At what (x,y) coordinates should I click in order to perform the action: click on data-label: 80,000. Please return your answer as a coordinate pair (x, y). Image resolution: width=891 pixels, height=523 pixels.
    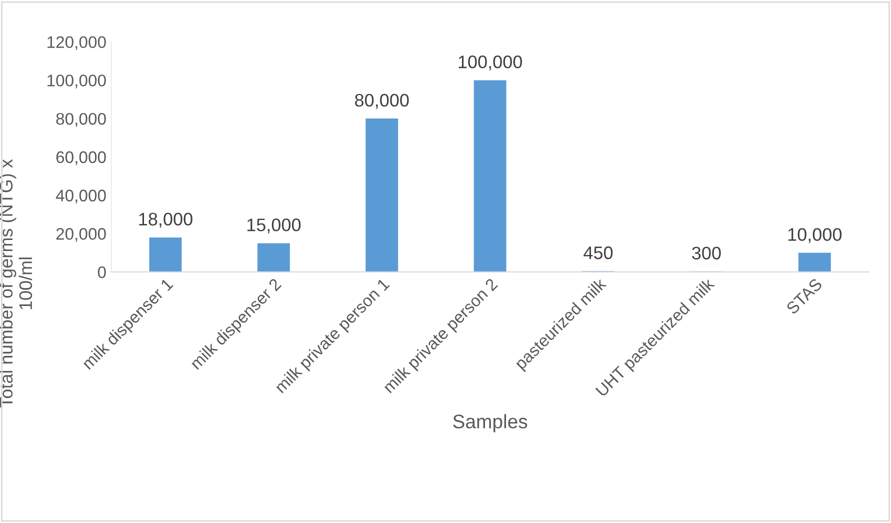
    Looking at the image, I should click on (382, 101).